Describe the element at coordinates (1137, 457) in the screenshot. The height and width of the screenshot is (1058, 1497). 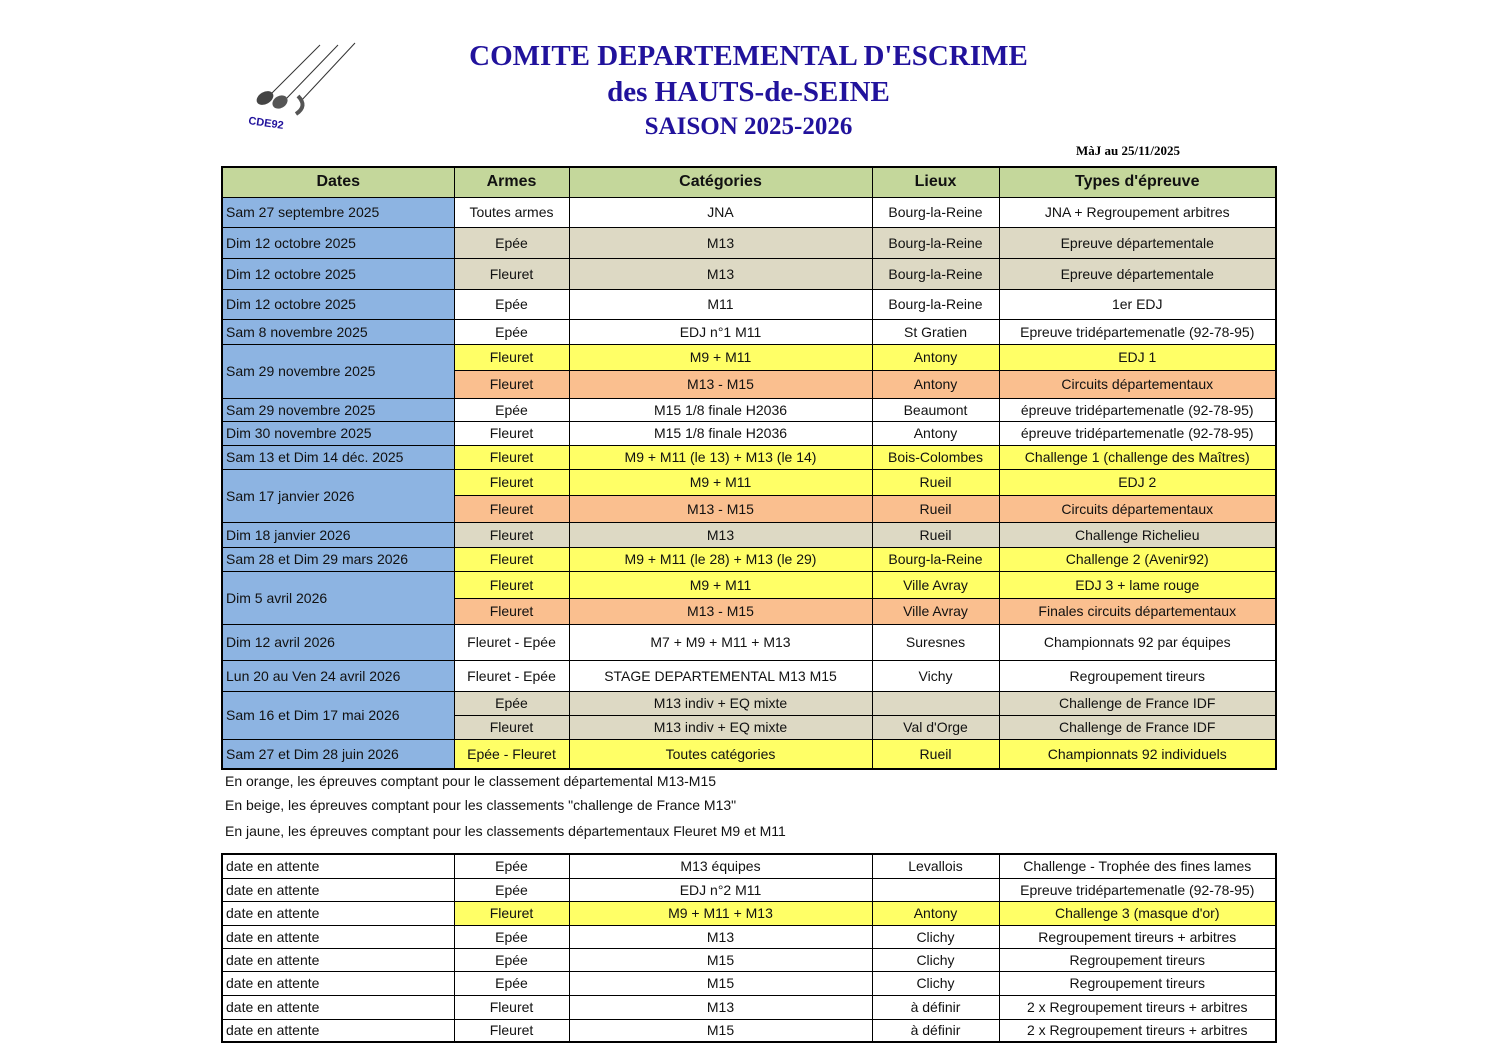
I see `cell-type: Challenge 1 (challenge des Maîtres)` at that location.